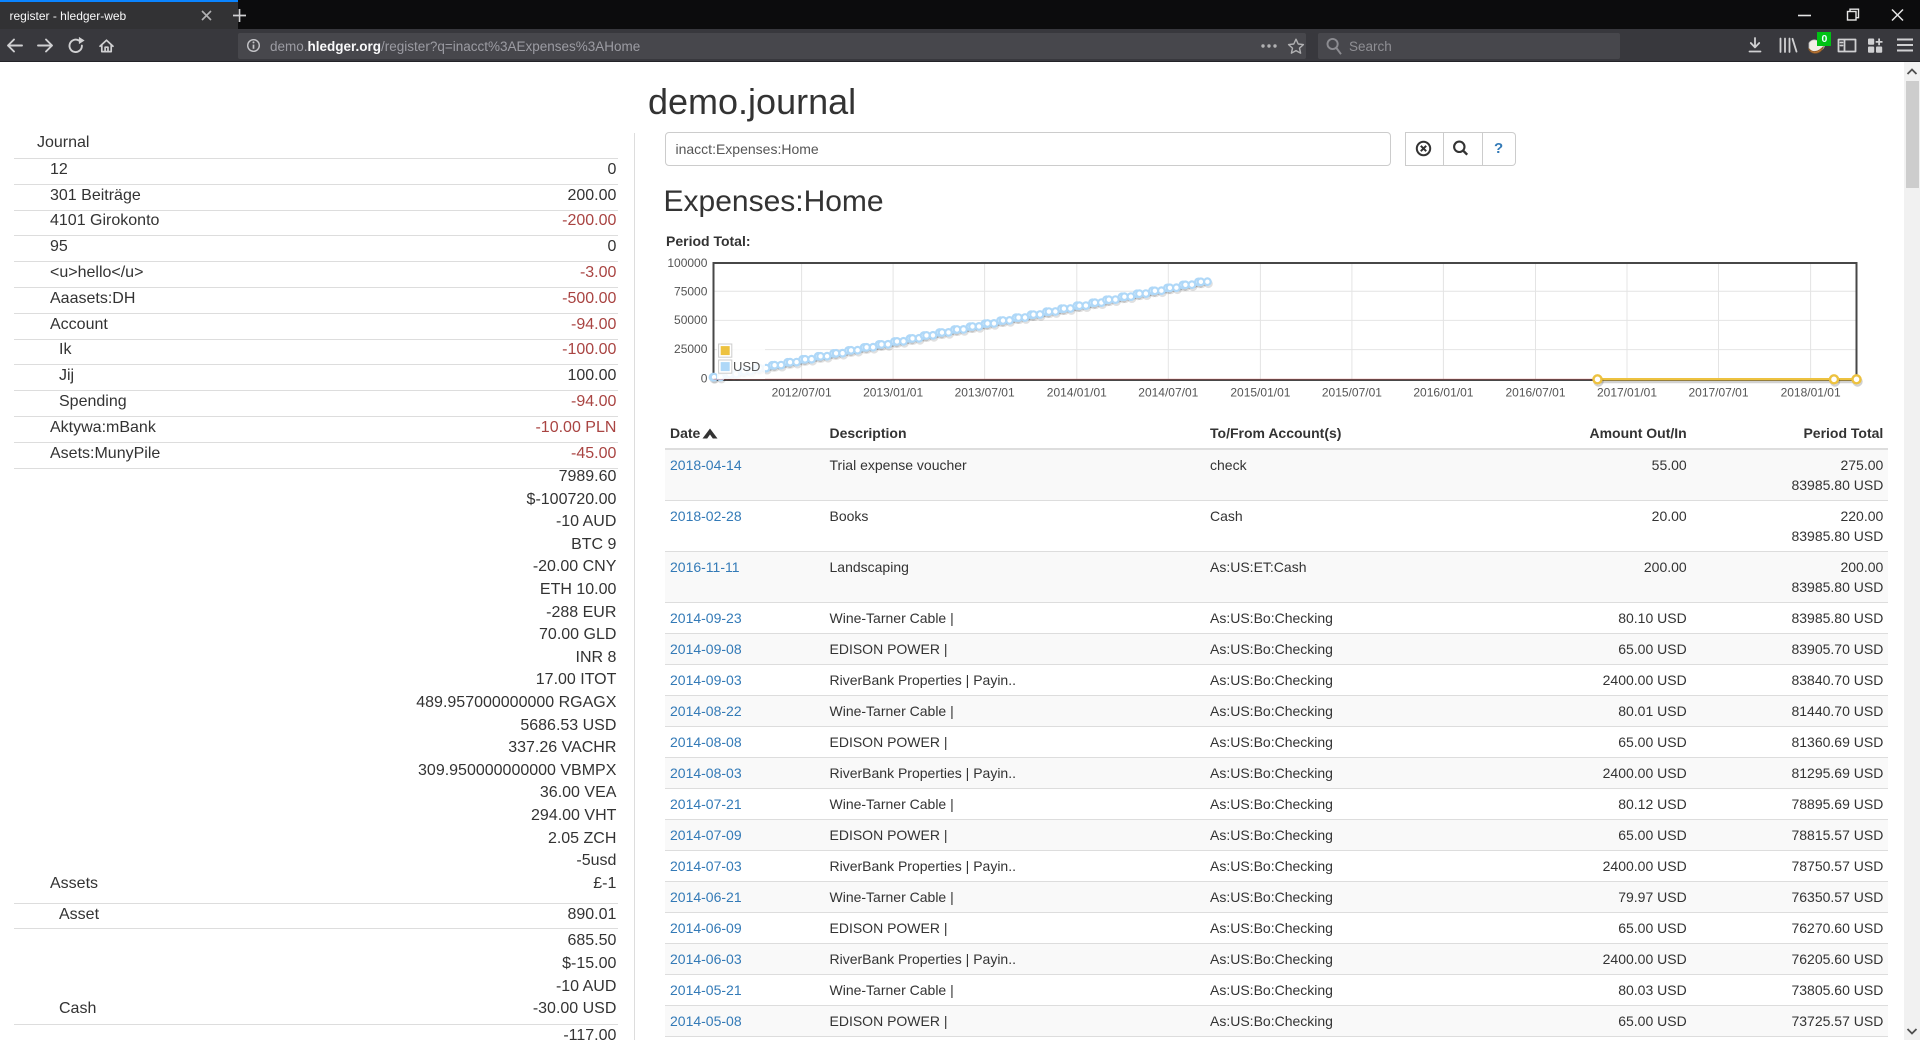 This screenshot has height=1040, width=1920. I want to click on svg-text: 0, so click(704, 378).